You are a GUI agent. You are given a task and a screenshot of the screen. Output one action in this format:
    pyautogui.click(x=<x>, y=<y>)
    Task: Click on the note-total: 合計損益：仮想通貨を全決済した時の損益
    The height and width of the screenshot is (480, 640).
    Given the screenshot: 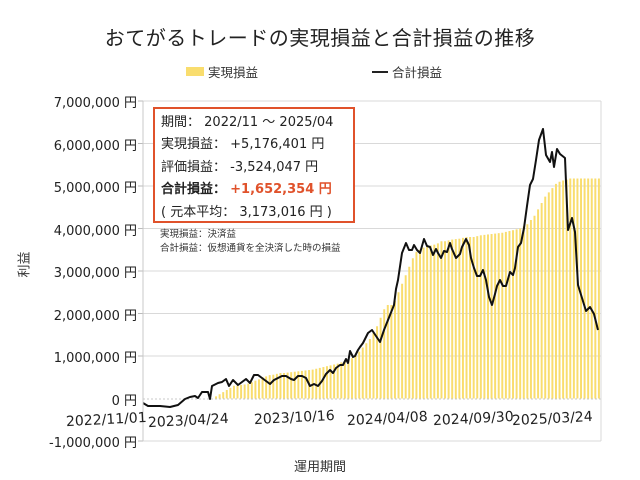 What is the action you would take?
    pyautogui.click(x=250, y=248)
    